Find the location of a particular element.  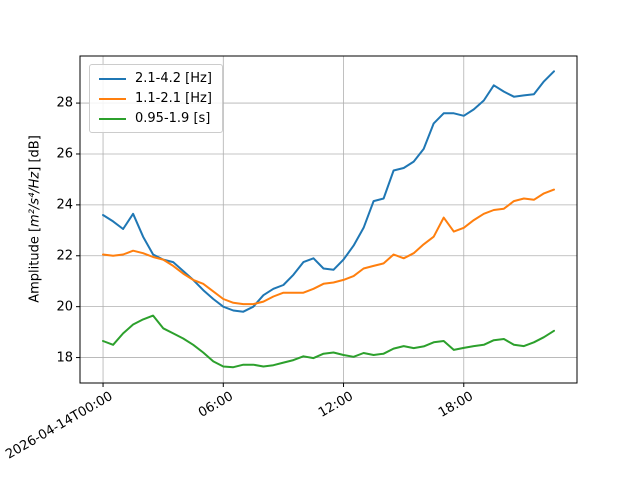

legend: 2.1-4.2 [Hz] 1.1-2.1 [Hz] 0.95-1.9 [s] is located at coordinates (156, 98).